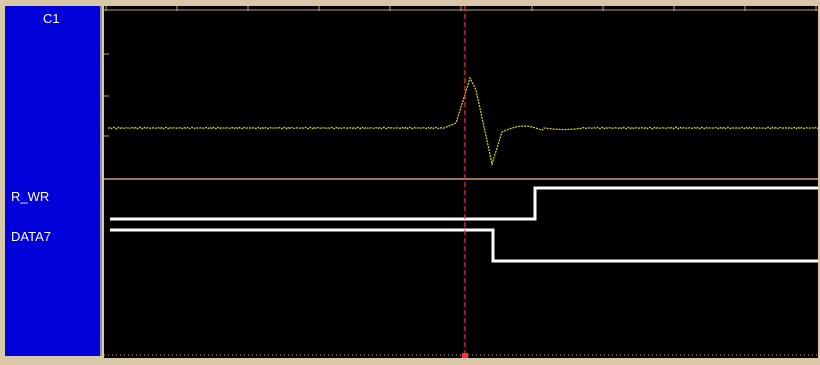 This screenshot has height=365, width=820. I want to click on r-wr-digital-trace, so click(464, 203).